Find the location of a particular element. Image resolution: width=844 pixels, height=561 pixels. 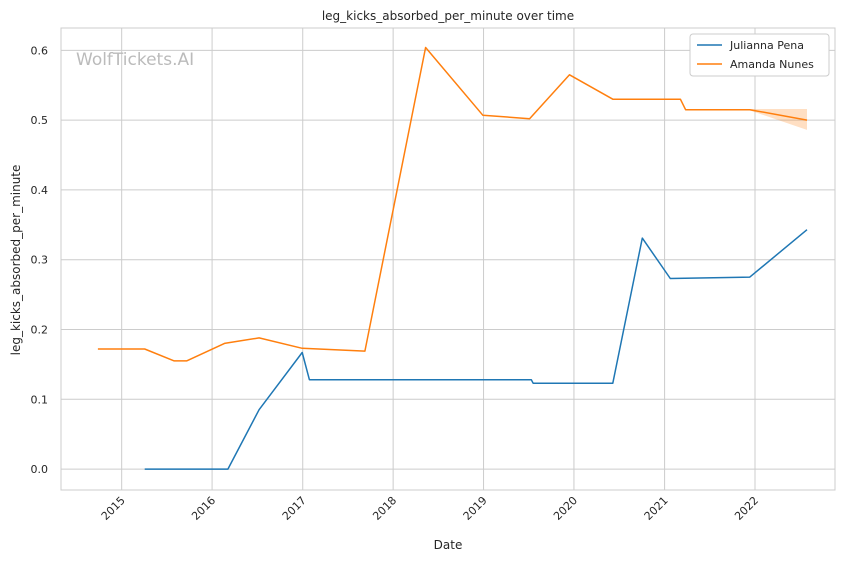

legend-box is located at coordinates (759, 55).